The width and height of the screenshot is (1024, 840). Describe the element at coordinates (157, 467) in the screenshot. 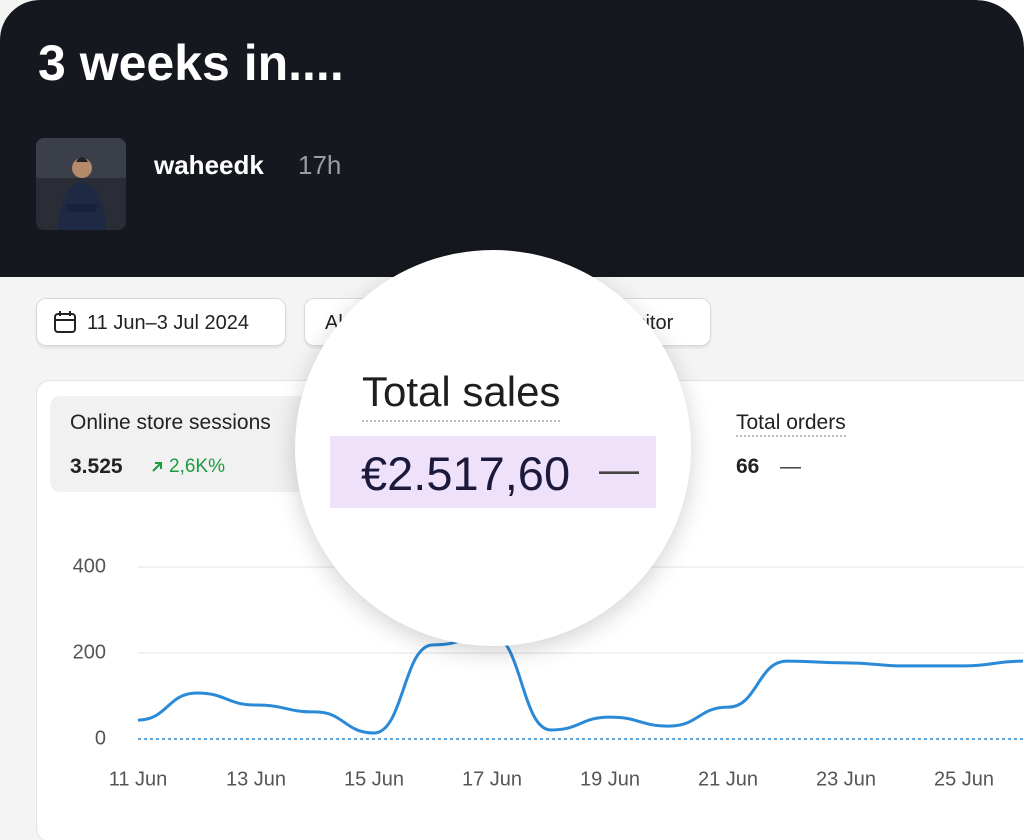

I see `up-arrow` at that location.